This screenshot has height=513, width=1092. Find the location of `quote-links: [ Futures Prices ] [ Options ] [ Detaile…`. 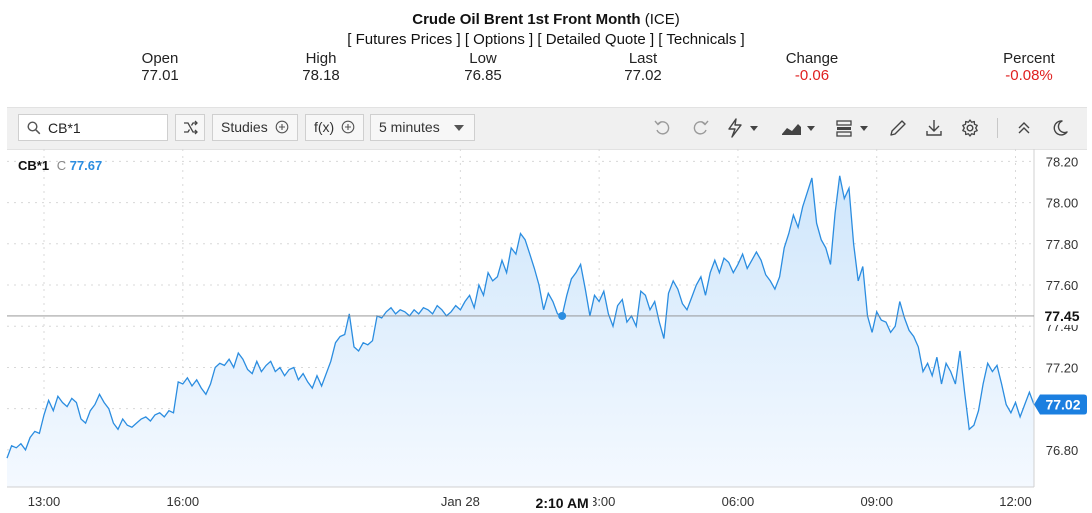

quote-links: [ Futures Prices ] [ Options ] [ Detaile… is located at coordinates (546, 39).